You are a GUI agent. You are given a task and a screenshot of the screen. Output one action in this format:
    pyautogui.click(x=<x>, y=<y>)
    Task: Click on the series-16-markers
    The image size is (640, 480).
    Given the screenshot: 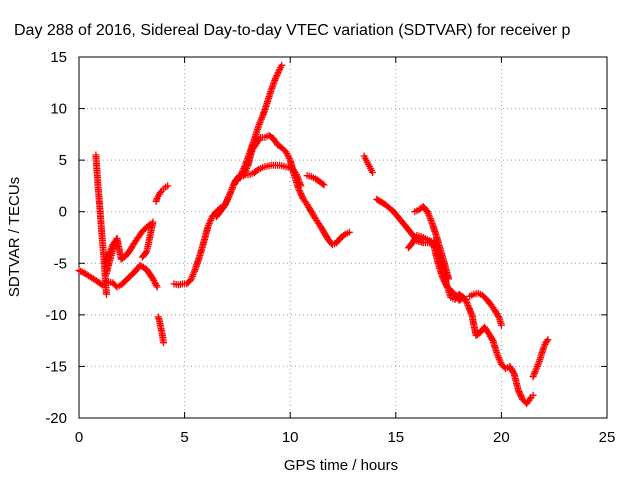 What is the action you would take?
    pyautogui.click(x=540, y=358)
    